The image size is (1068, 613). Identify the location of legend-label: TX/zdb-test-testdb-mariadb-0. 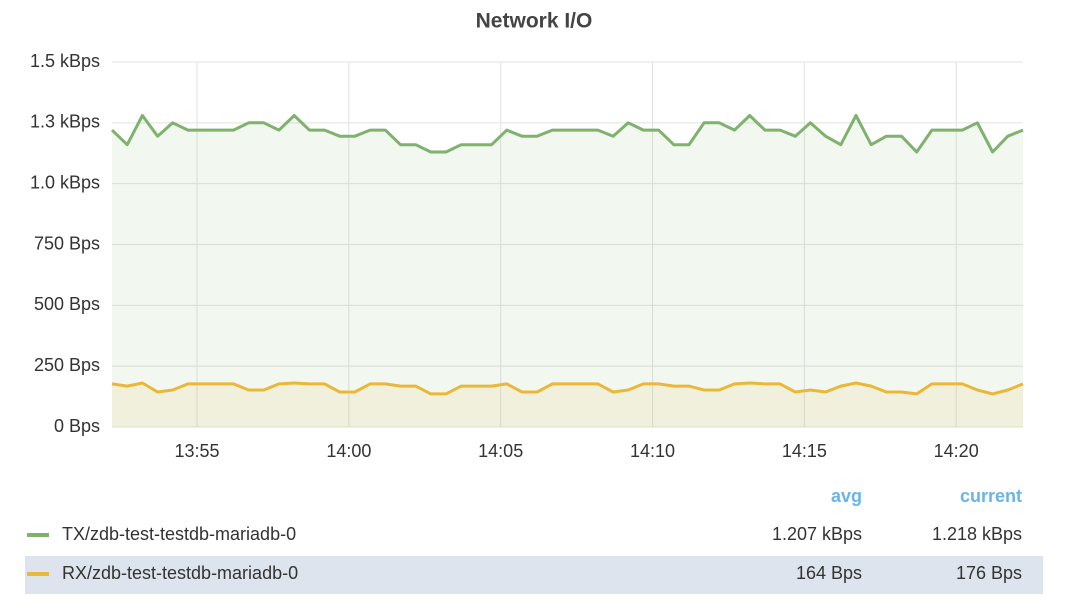
(179, 534).